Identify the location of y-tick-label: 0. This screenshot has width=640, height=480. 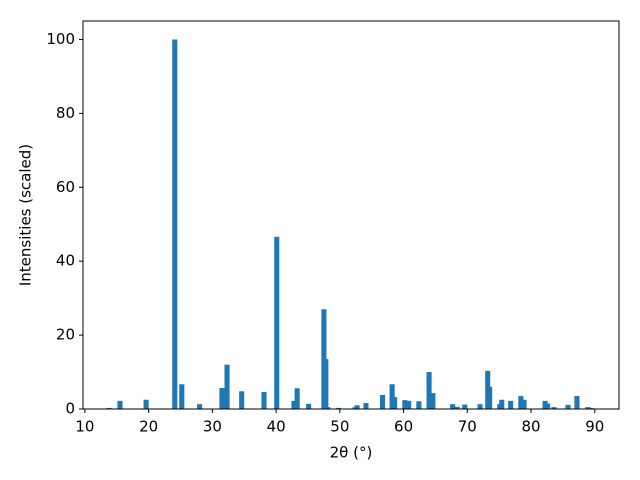
(70, 409).